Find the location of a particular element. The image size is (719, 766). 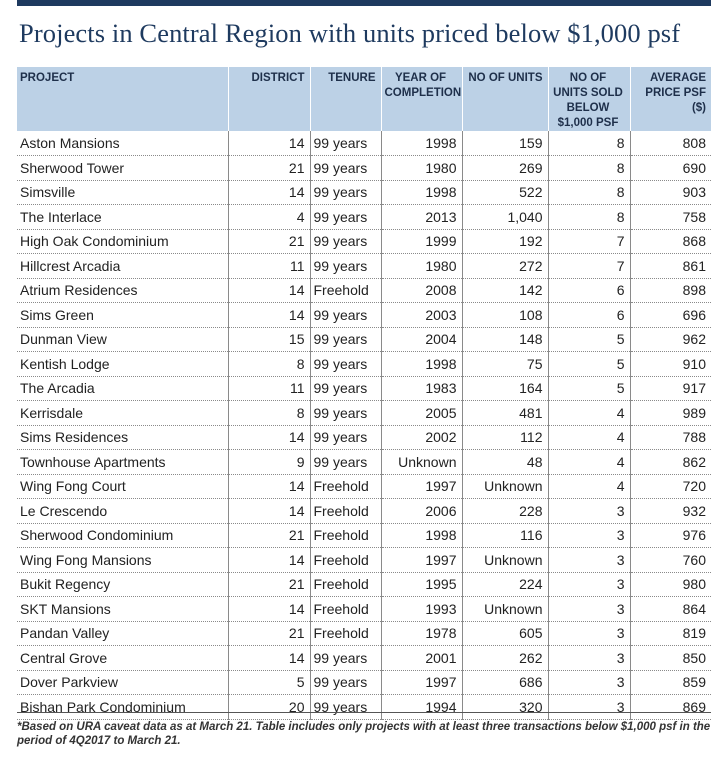

cell-project-name: Pandan Valley is located at coordinates (122, 633).